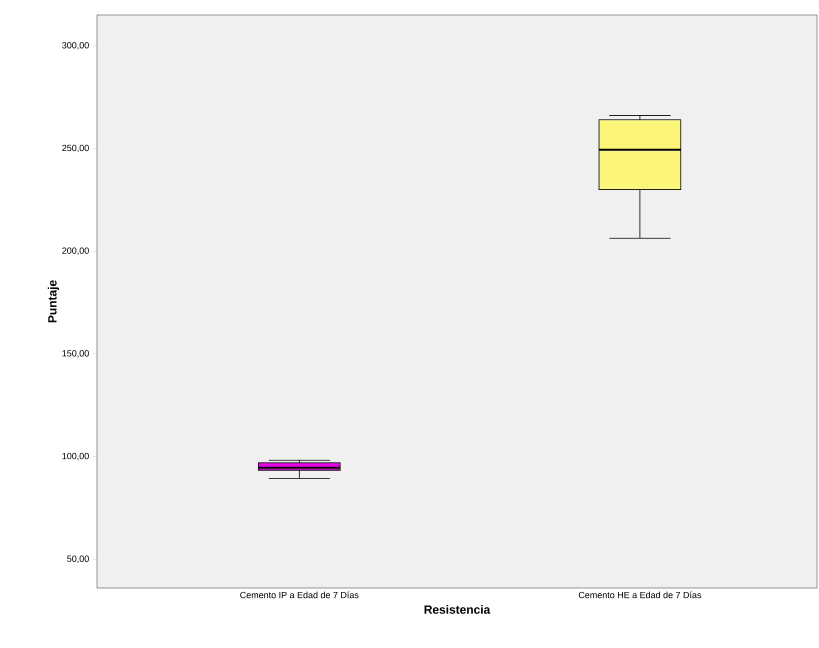 The width and height of the screenshot is (819, 648). What do you see at coordinates (75, 251) in the screenshot?
I see `y-tick-label: 200,00` at bounding box center [75, 251].